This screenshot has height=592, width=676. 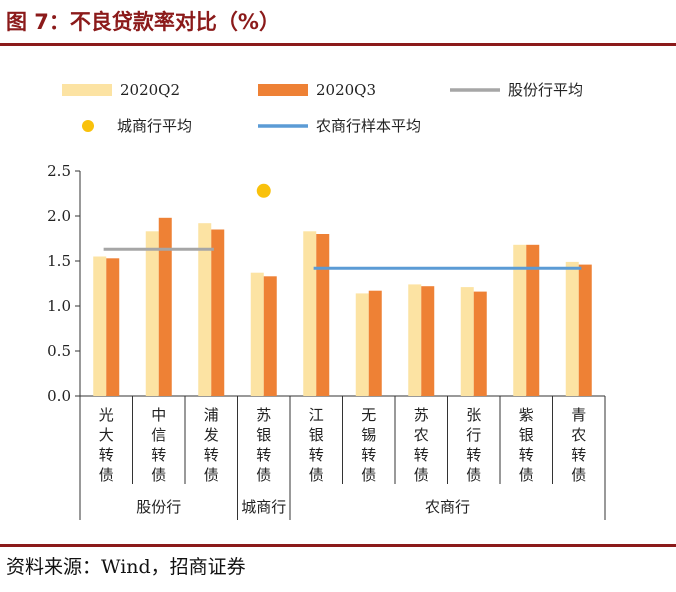 I want to click on category-label-9: 转, so click(x=578, y=455).